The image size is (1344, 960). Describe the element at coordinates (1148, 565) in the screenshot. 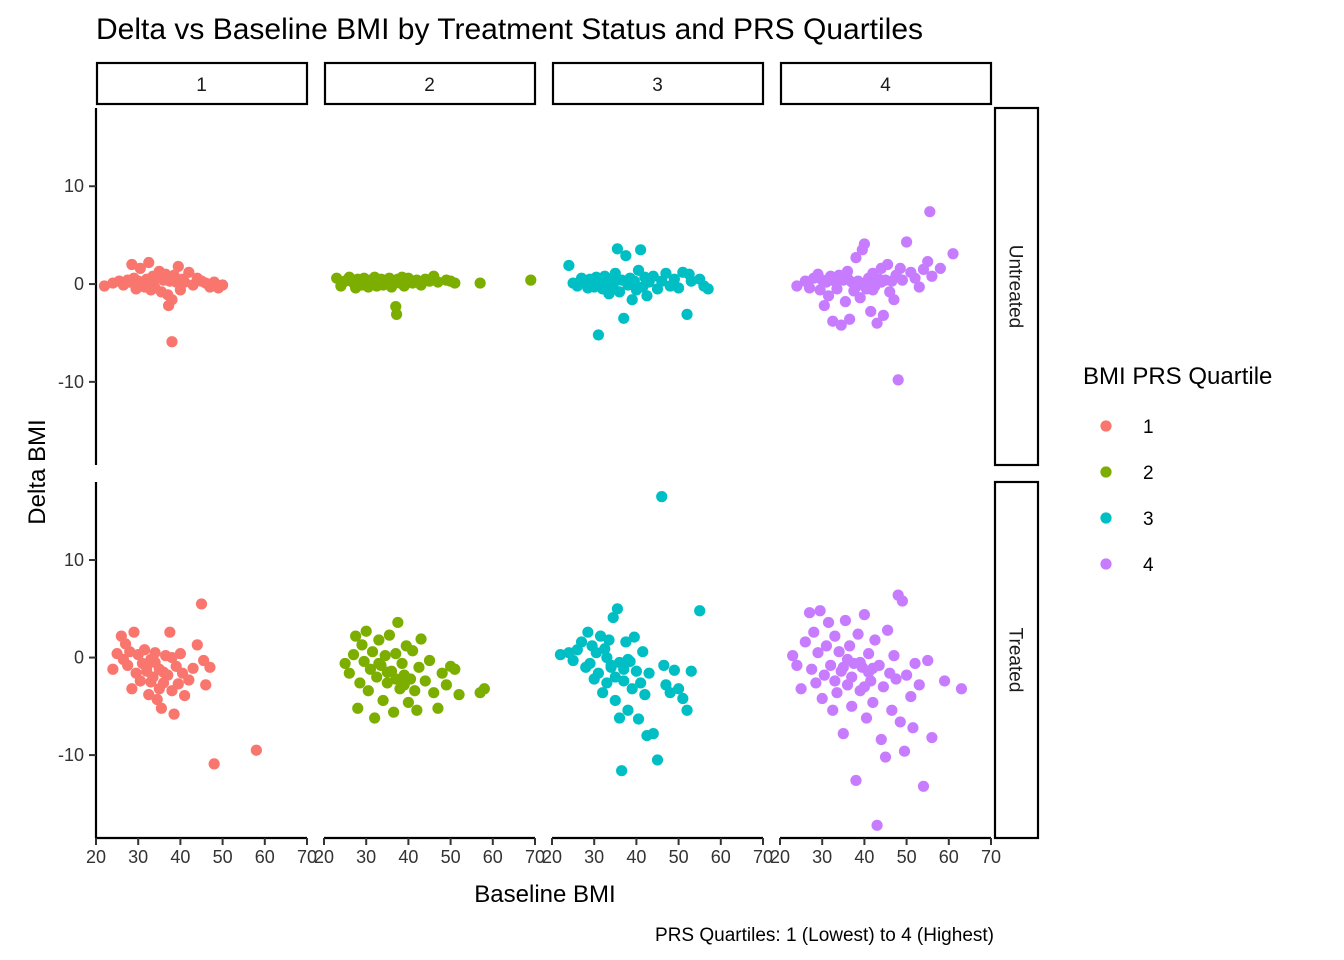

I see `legend-label: 4` at that location.